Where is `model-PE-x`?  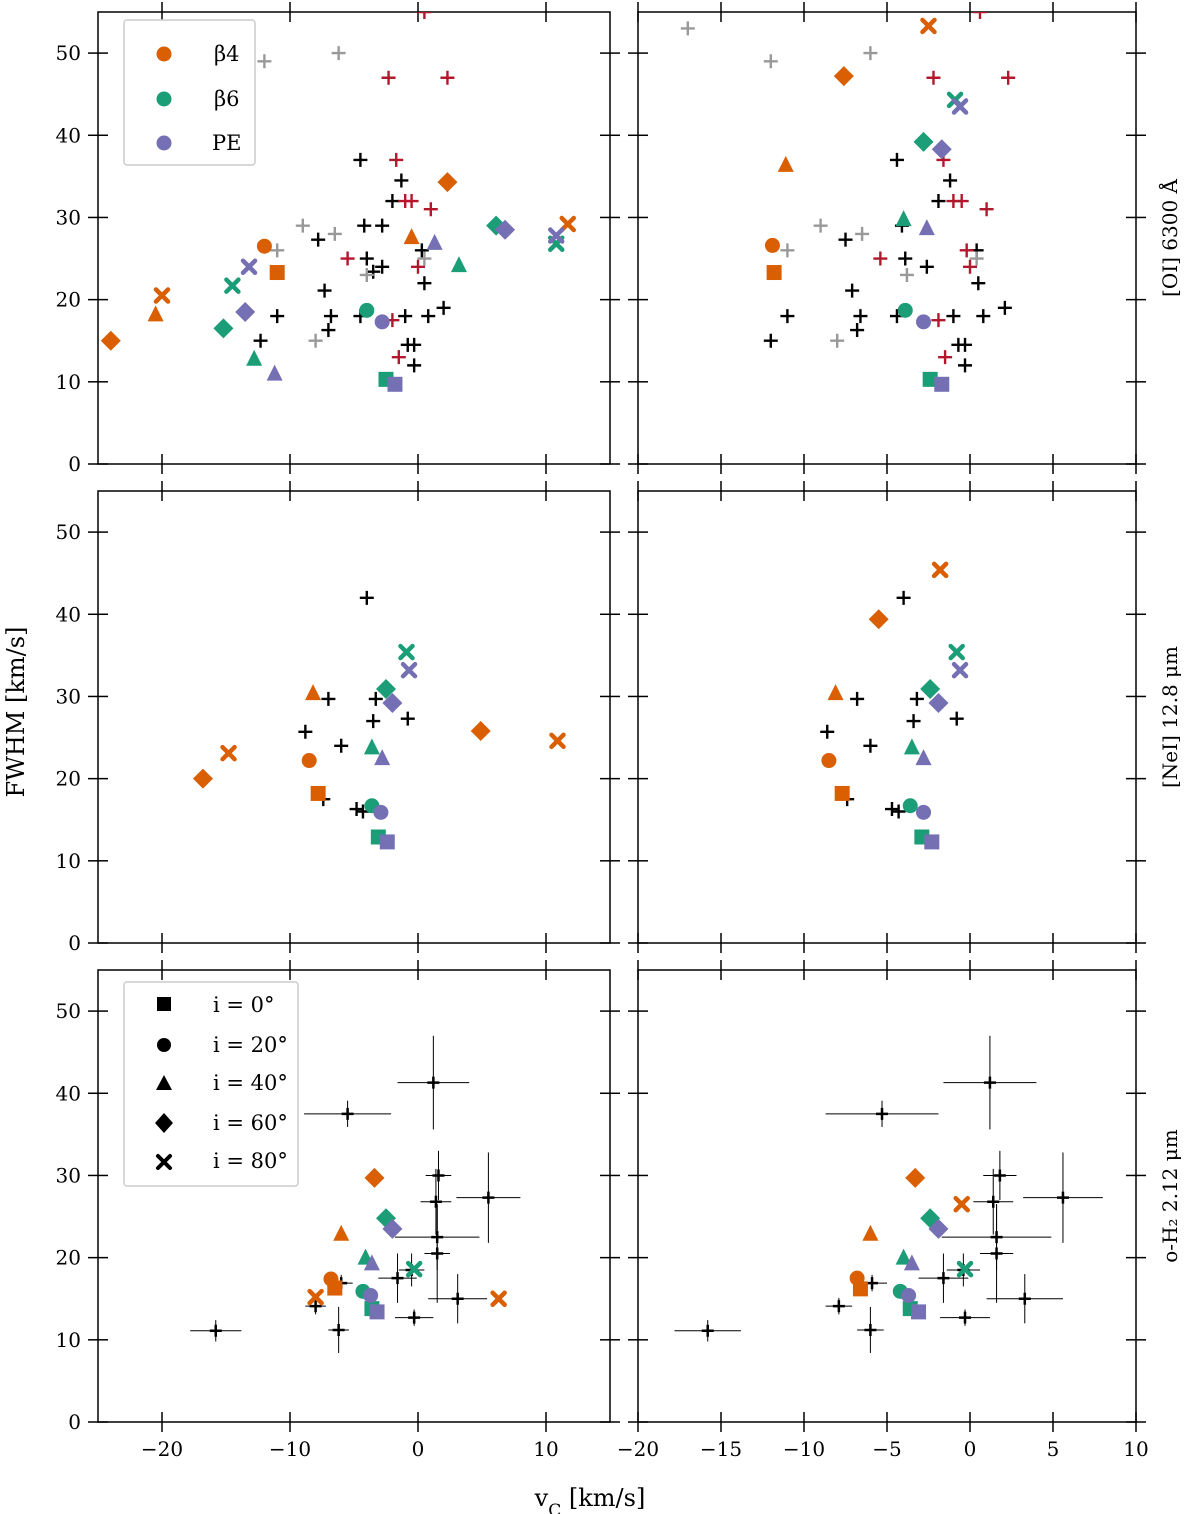 model-PE-x is located at coordinates (556, 235).